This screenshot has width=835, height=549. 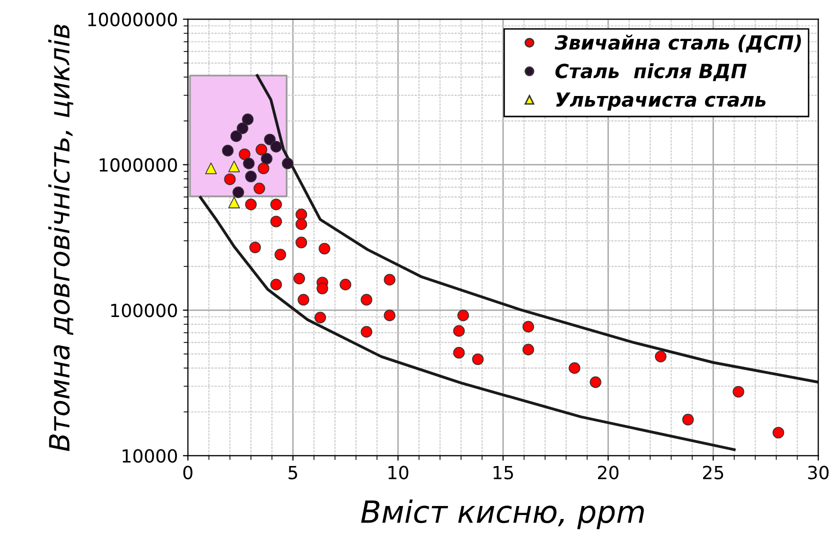 I want to click on legend-label: Ультрачиста сталь, so click(x=661, y=101).